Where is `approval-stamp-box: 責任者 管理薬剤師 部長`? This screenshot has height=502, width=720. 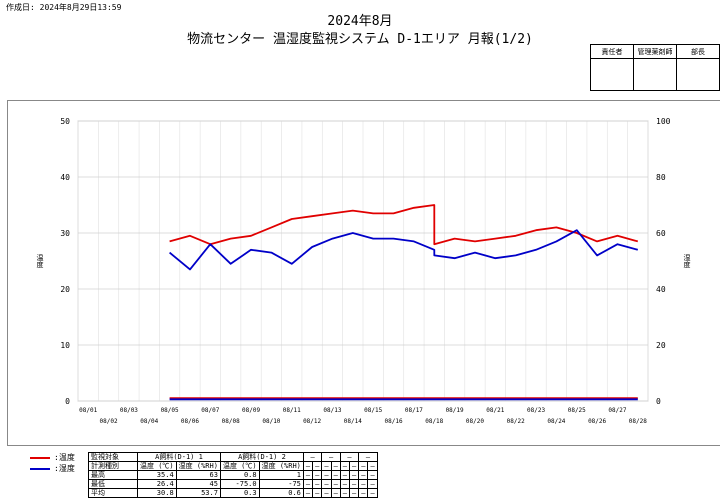 approval-stamp-box: 責任者 管理薬剤師 部長 is located at coordinates (655, 67).